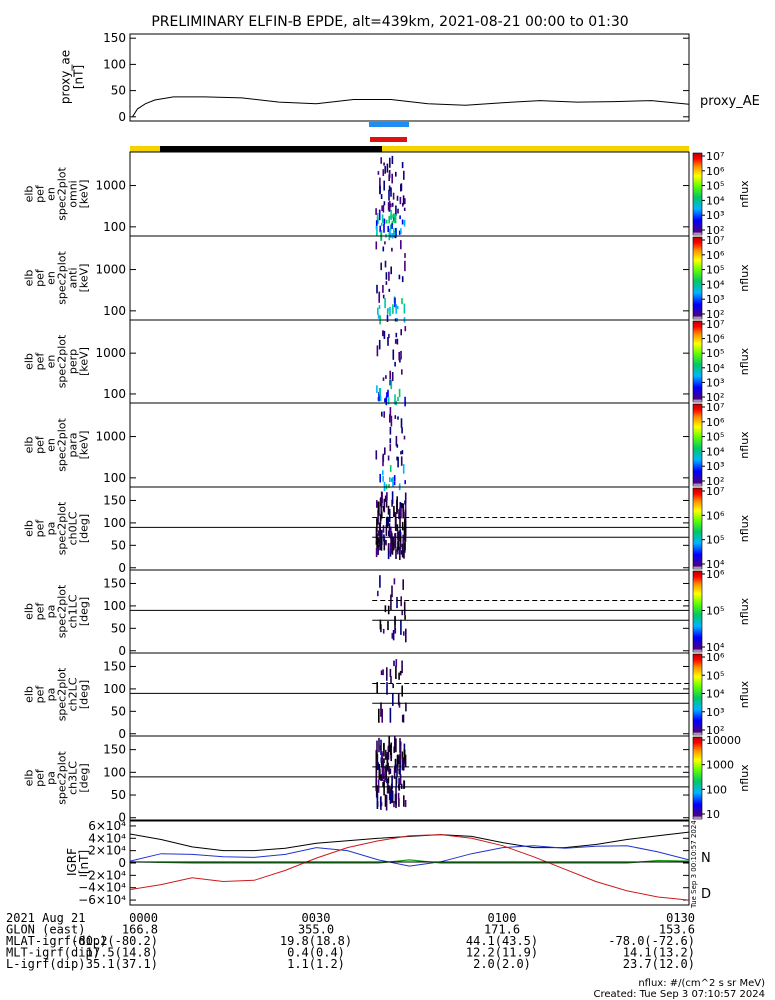 This screenshot has width=775, height=1000. What do you see at coordinates (715, 675) in the screenshot?
I see `colorbar-tick-label: 10⁵` at bounding box center [715, 675].